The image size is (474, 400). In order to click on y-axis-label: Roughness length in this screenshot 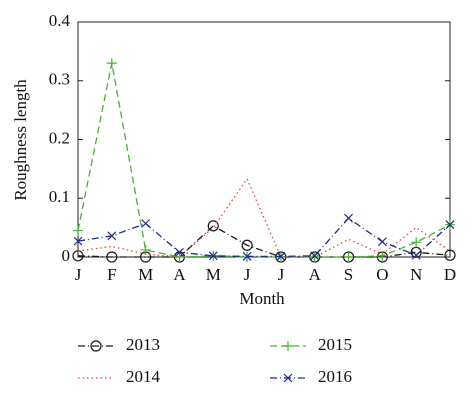, I will do `click(20, 140)`.